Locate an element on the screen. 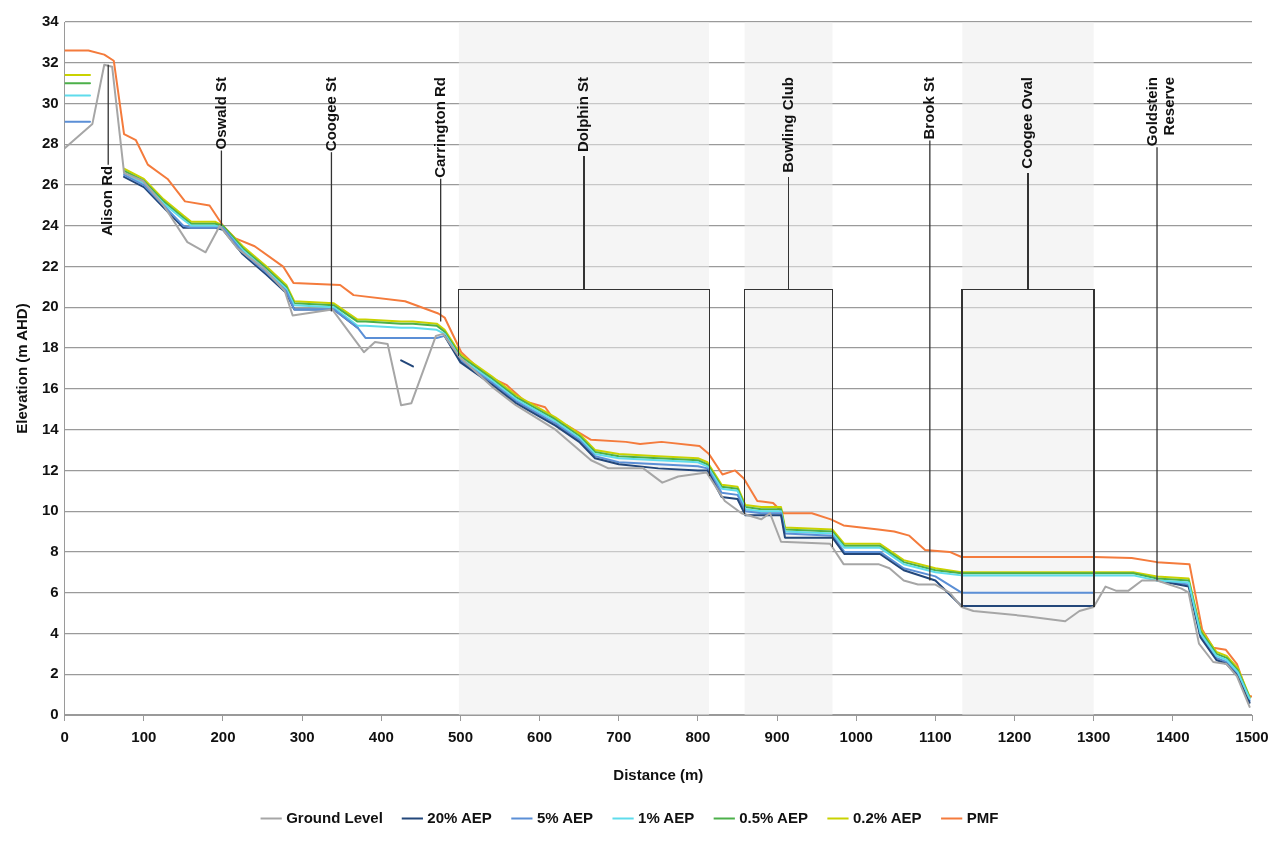 The image size is (1280, 842). legend-label: 5% AEP is located at coordinates (565, 817).